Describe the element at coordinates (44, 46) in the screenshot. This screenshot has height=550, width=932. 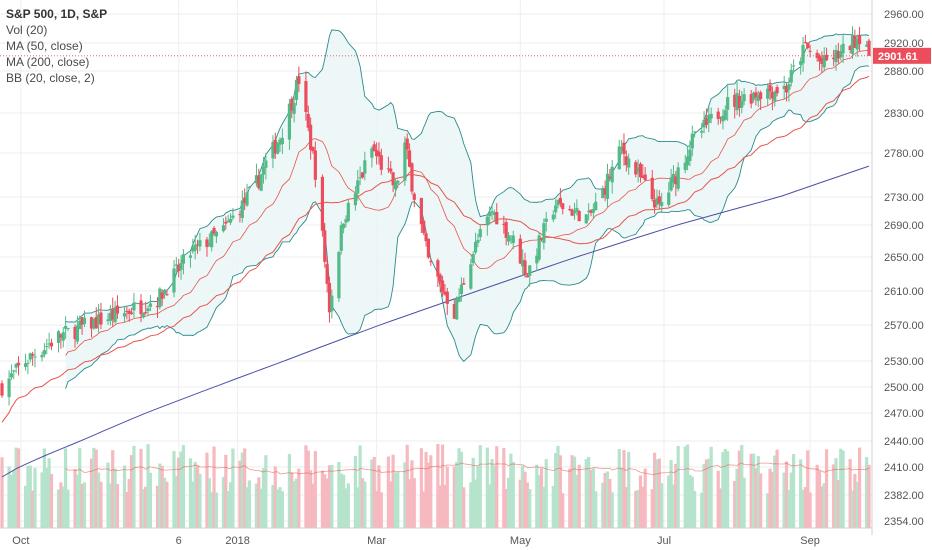
I see `indicator-ma50: MA (50, close)` at that location.